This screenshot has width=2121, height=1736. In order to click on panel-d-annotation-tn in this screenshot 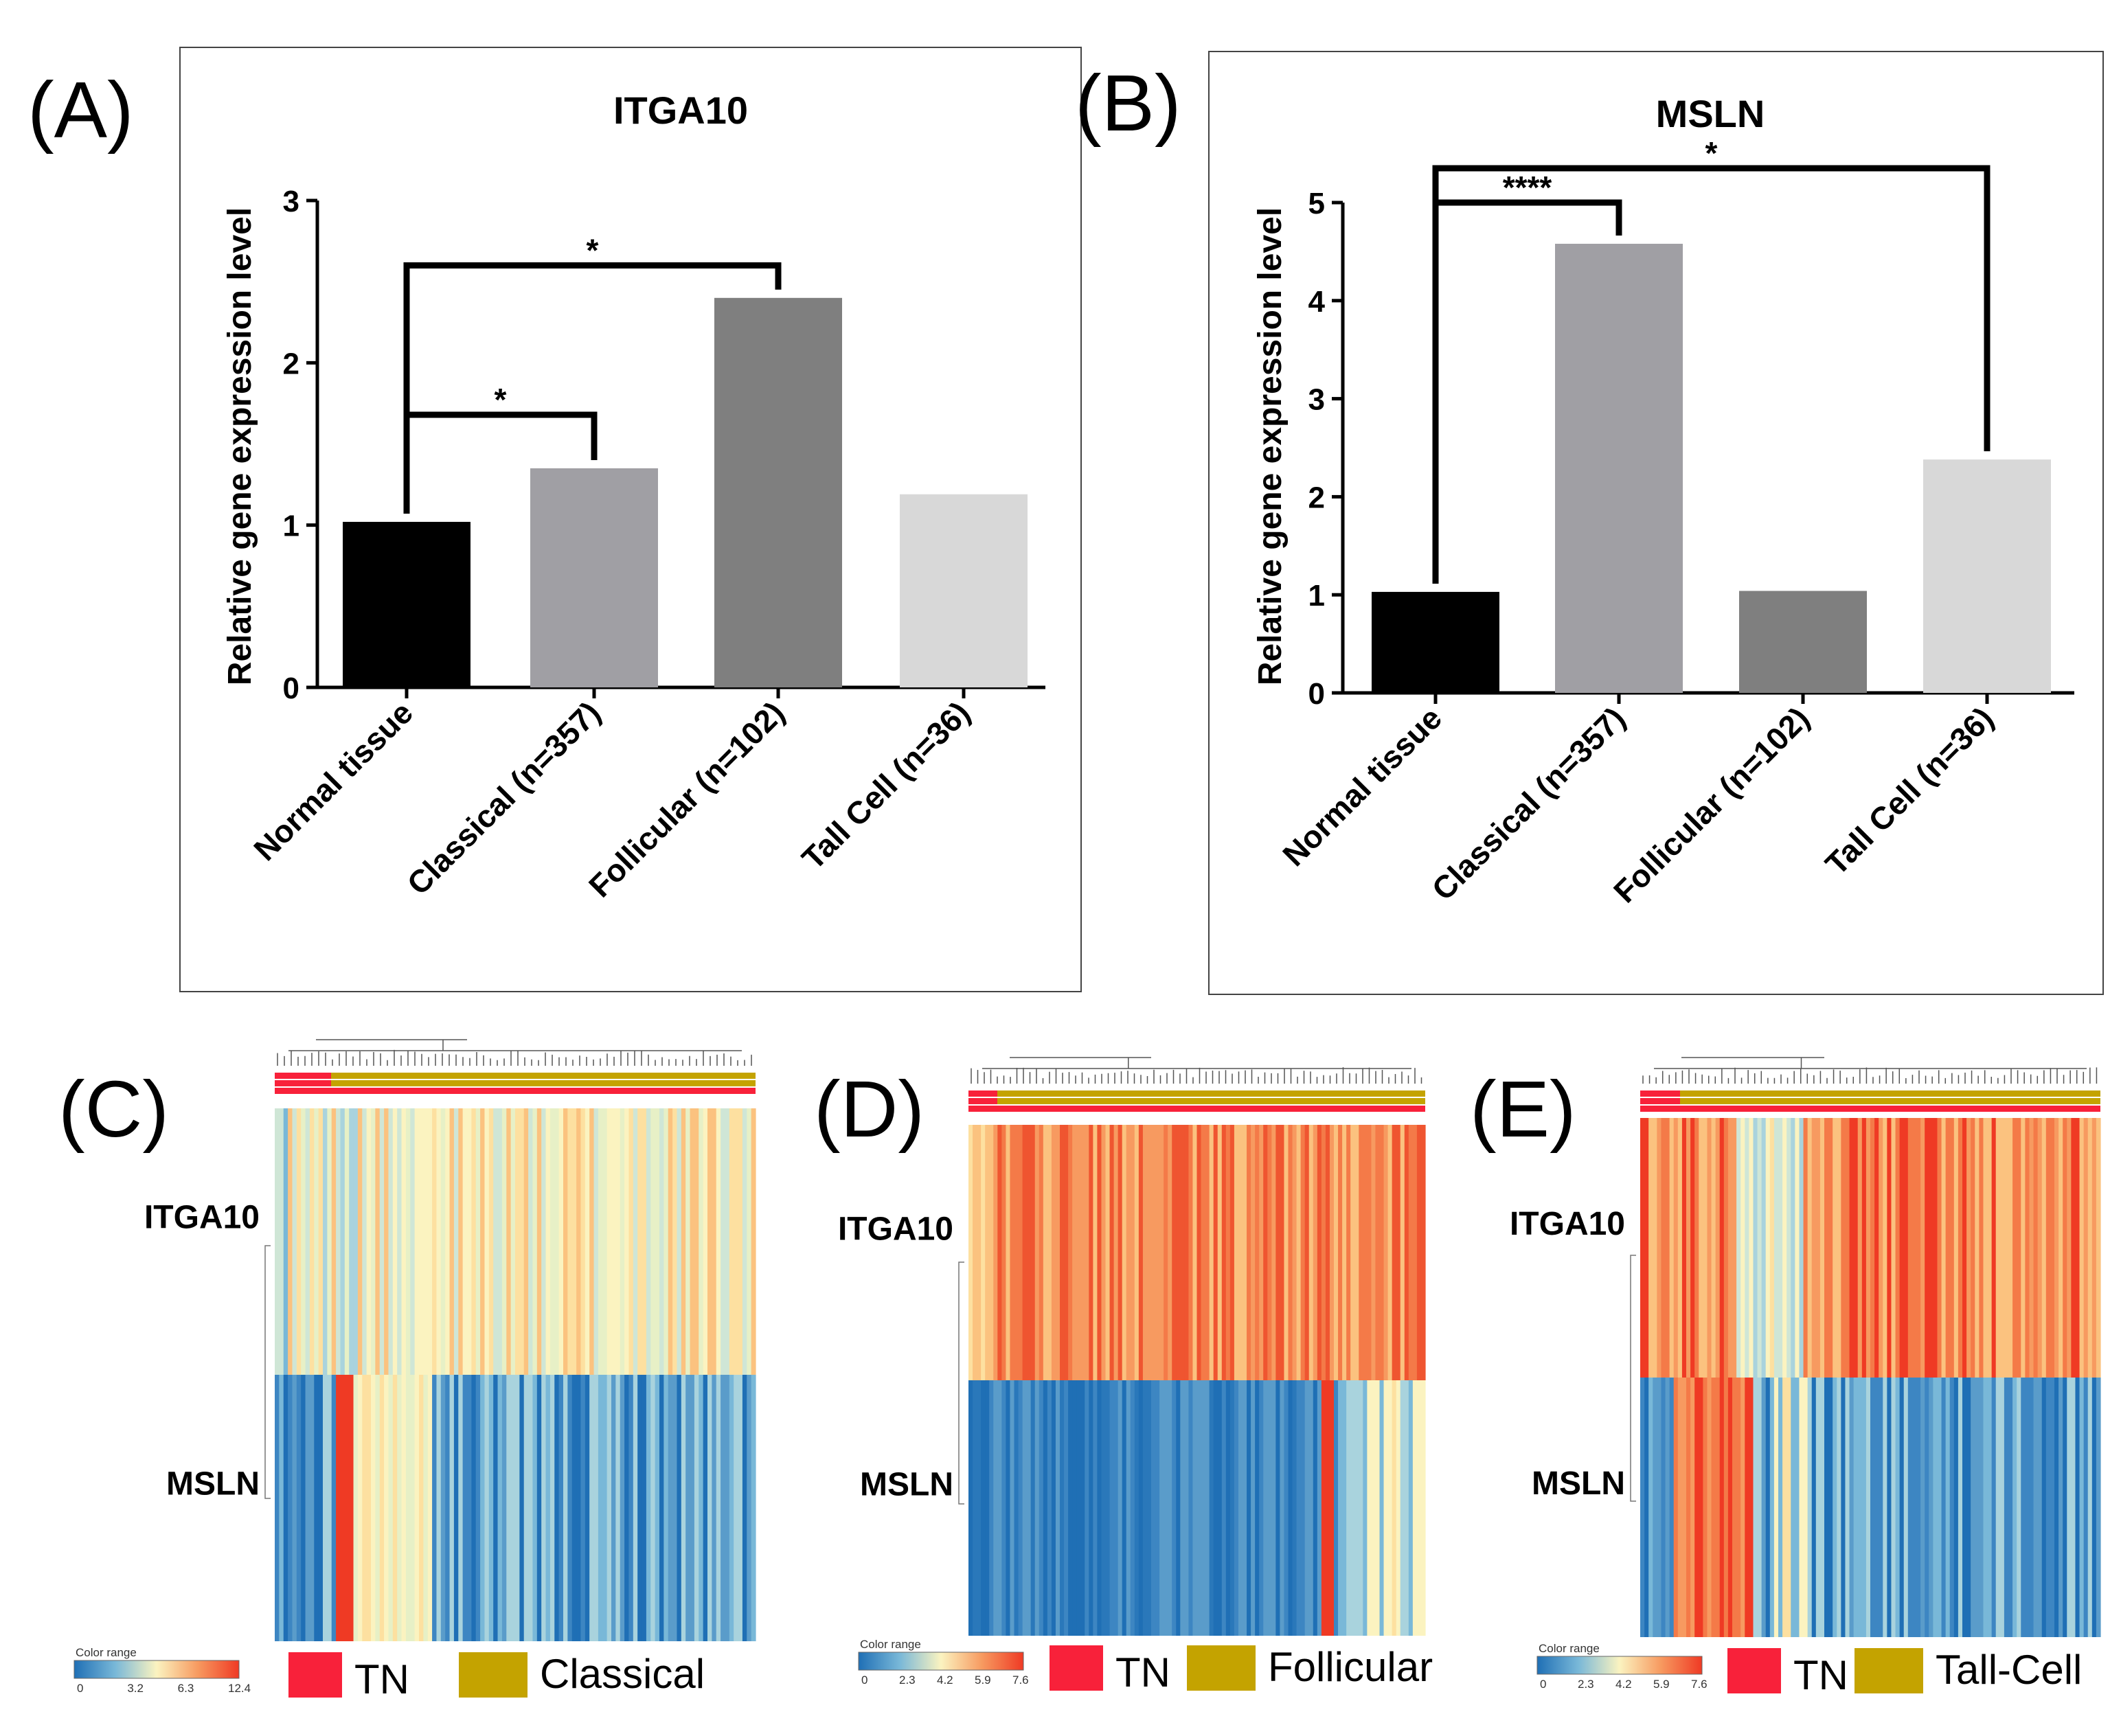, I will do `click(982, 1101)`.